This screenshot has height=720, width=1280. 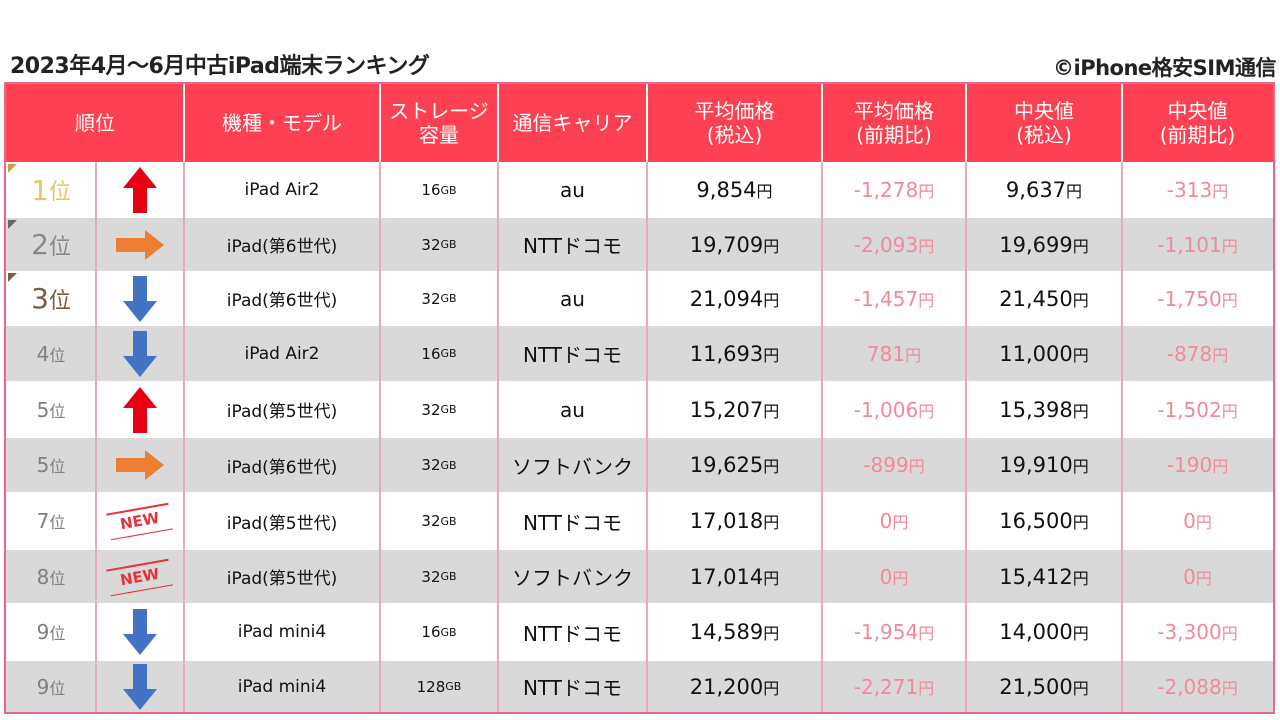 I want to click on median-value: 11,000, so click(x=1036, y=353).